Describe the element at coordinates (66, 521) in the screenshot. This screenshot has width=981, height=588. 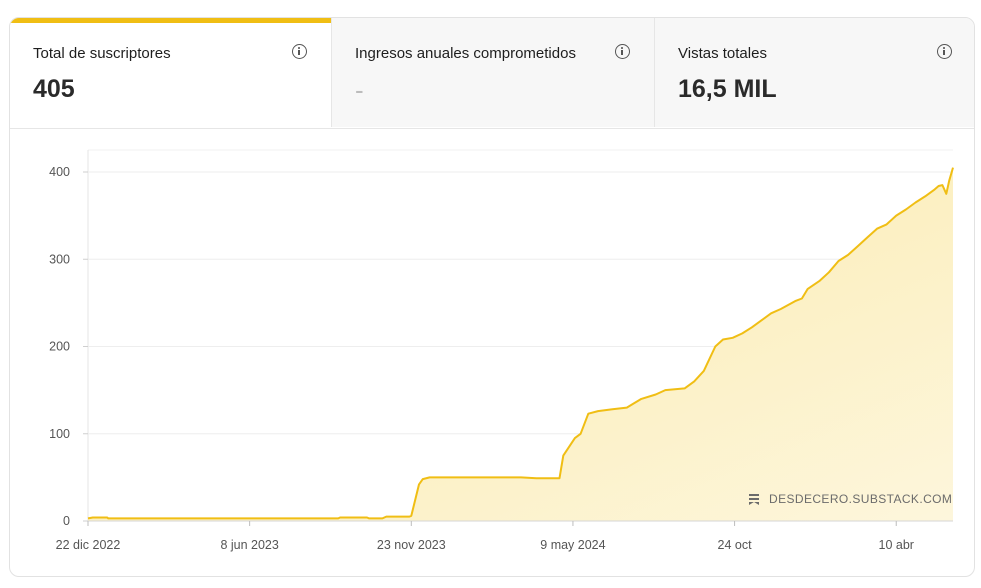
I see `y-tick-label: 0` at that location.